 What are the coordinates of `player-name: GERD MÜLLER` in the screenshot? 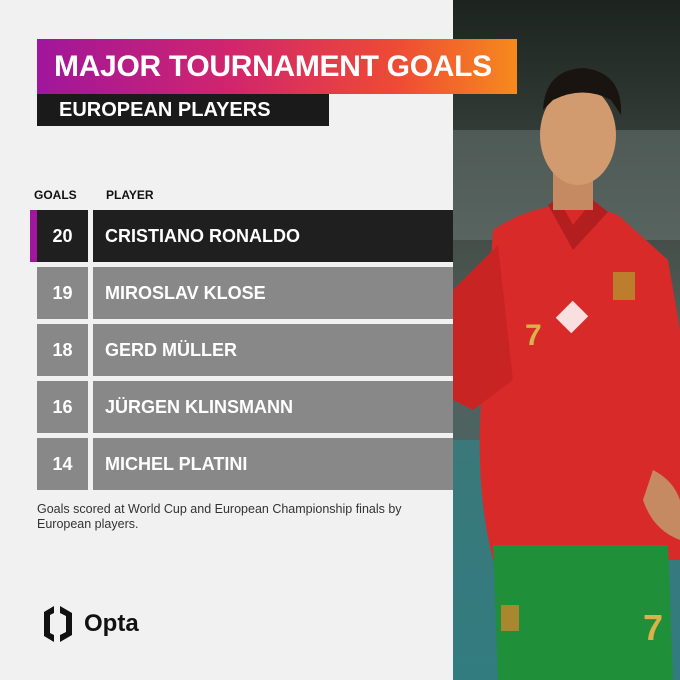 It's located at (273, 350).